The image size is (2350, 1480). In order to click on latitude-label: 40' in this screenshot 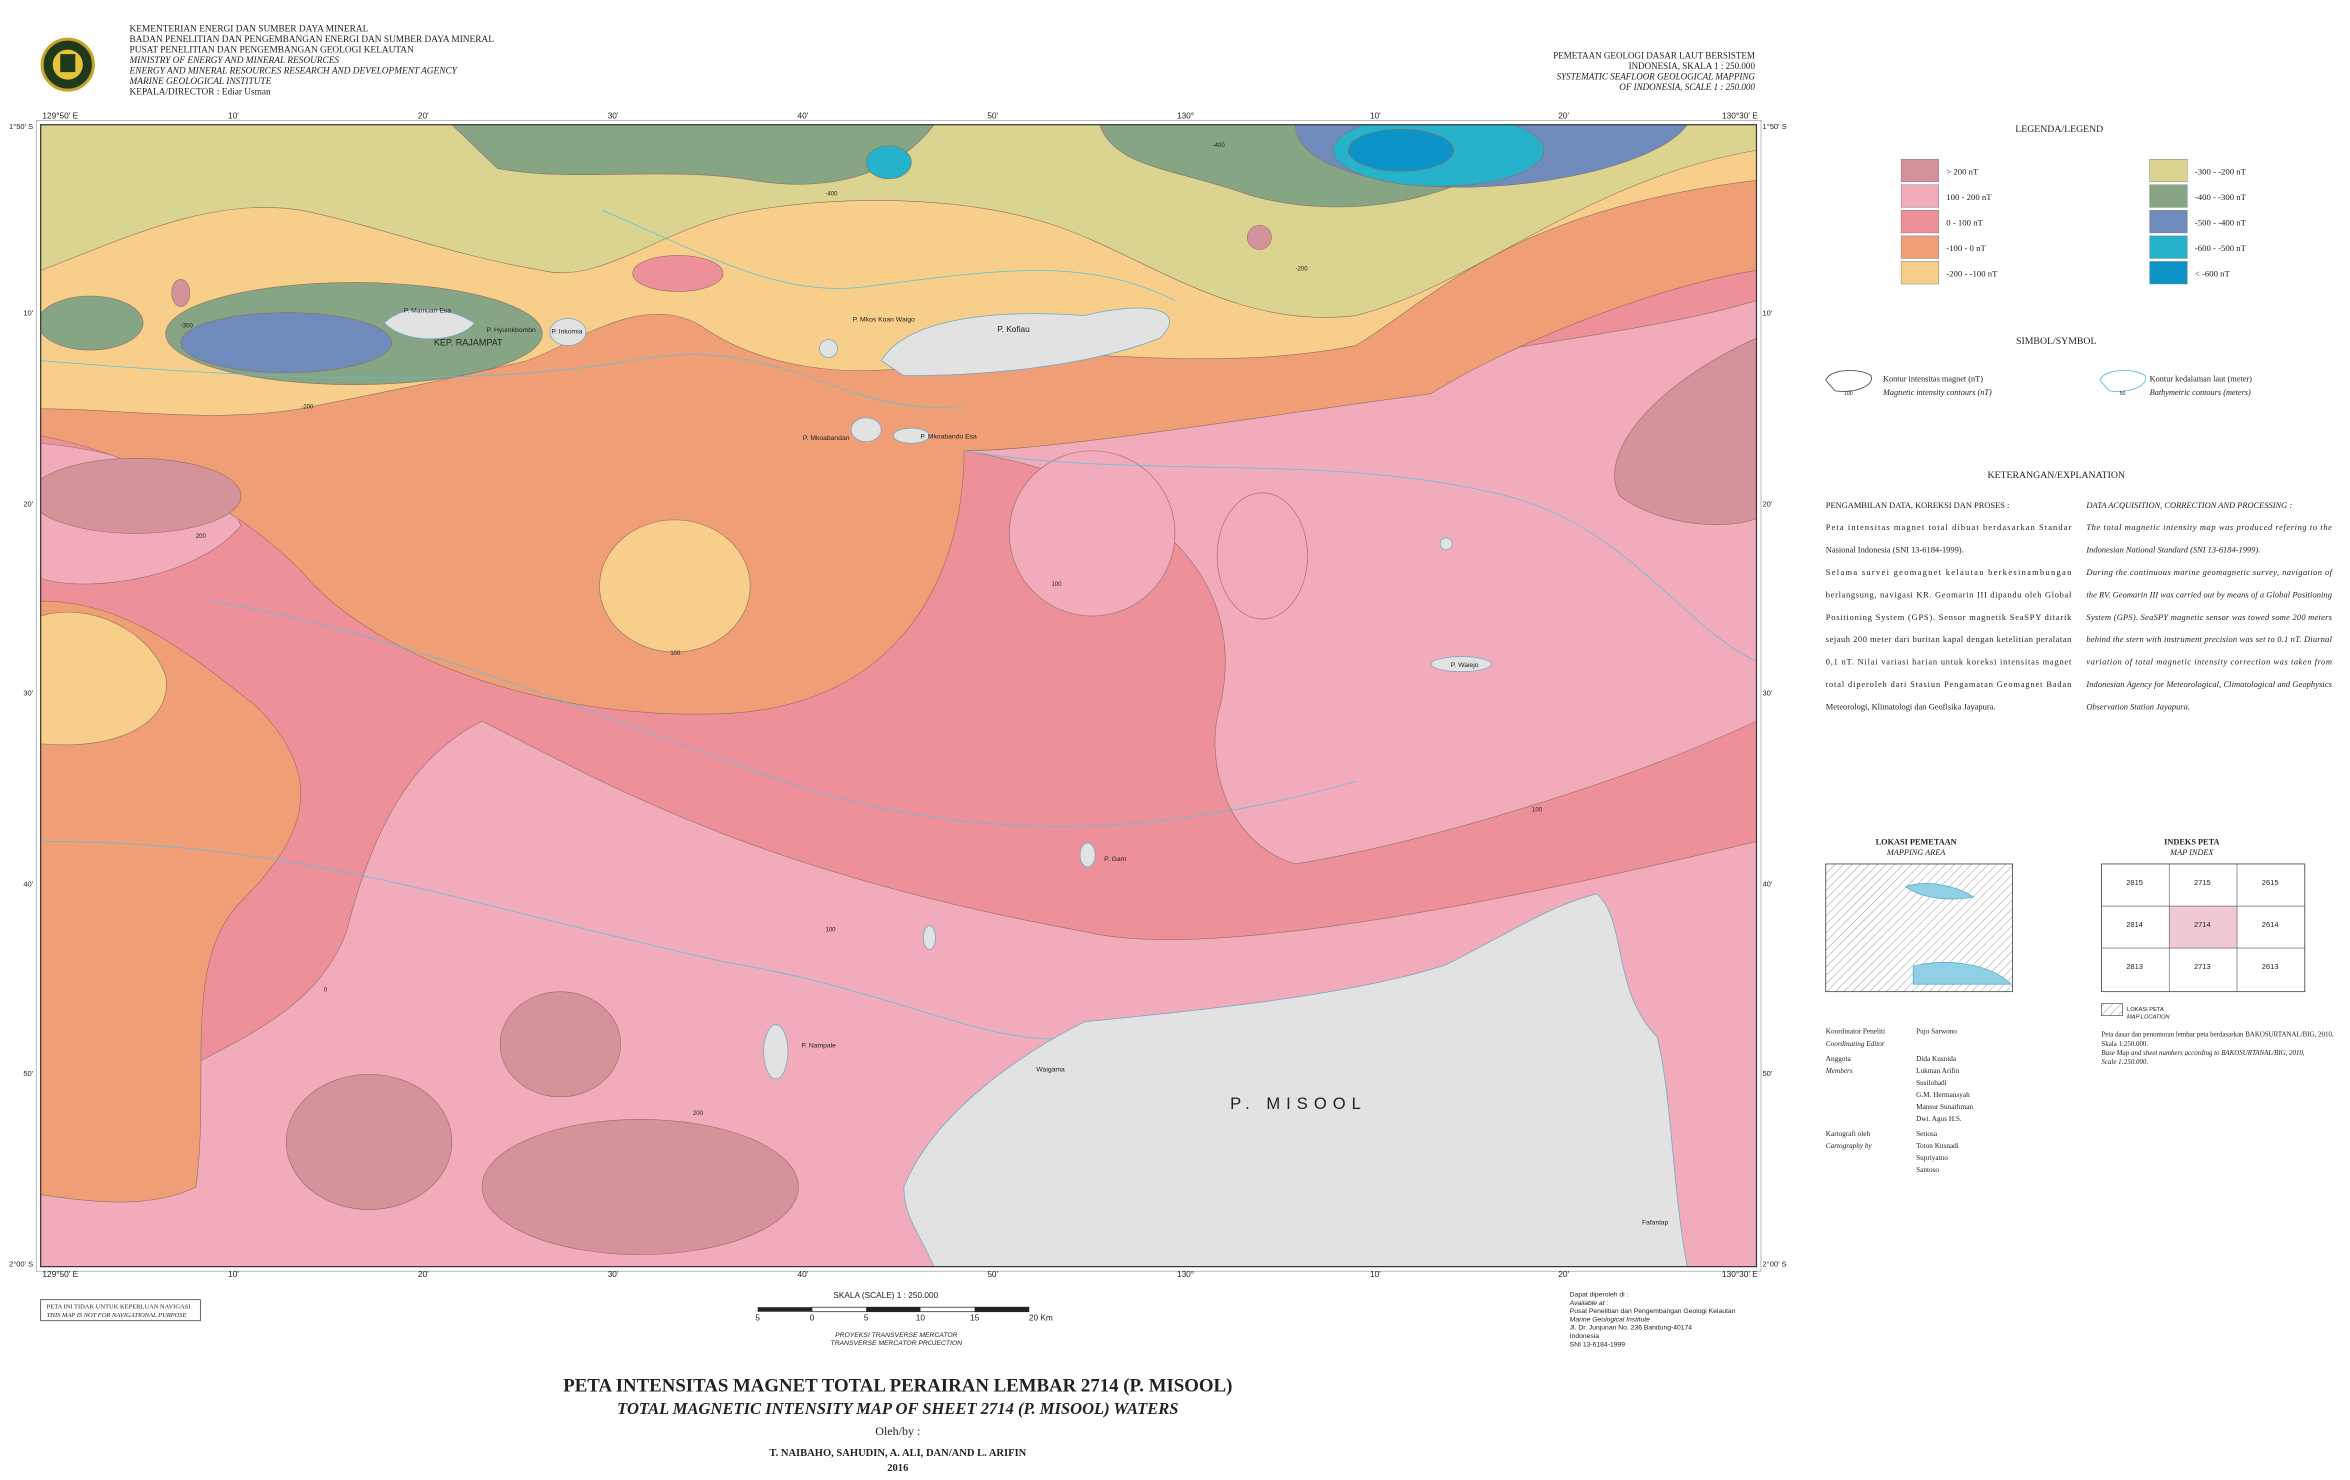, I will do `click(1768, 884)`.